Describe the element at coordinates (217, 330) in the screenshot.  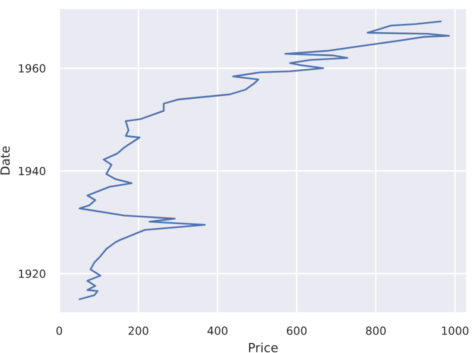
I see `x-tick-label: 400` at that location.